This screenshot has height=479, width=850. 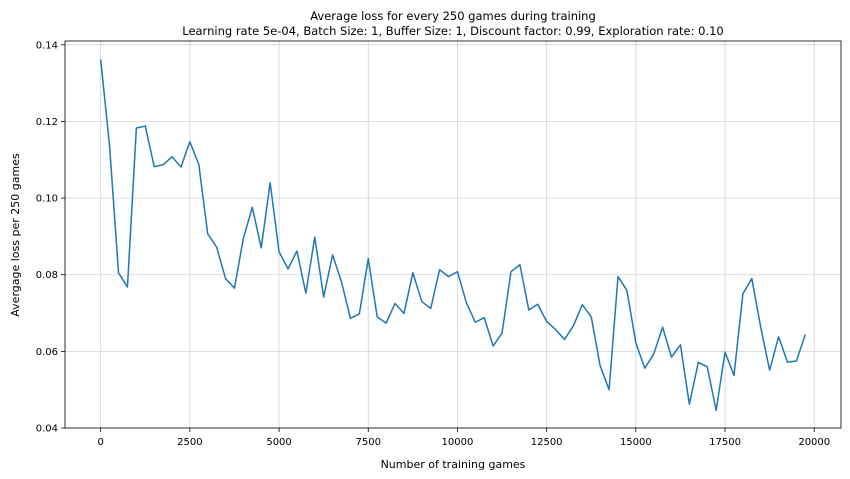 What do you see at coordinates (47, 352) in the screenshot?
I see `y-tick-label: 0.06` at bounding box center [47, 352].